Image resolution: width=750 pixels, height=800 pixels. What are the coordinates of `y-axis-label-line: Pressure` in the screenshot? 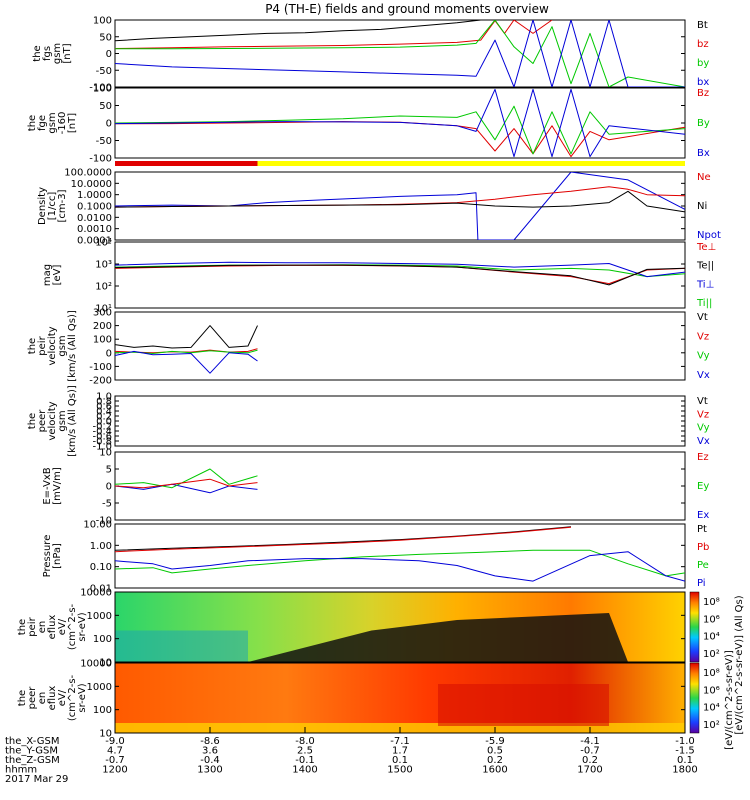 It's located at (47, 556).